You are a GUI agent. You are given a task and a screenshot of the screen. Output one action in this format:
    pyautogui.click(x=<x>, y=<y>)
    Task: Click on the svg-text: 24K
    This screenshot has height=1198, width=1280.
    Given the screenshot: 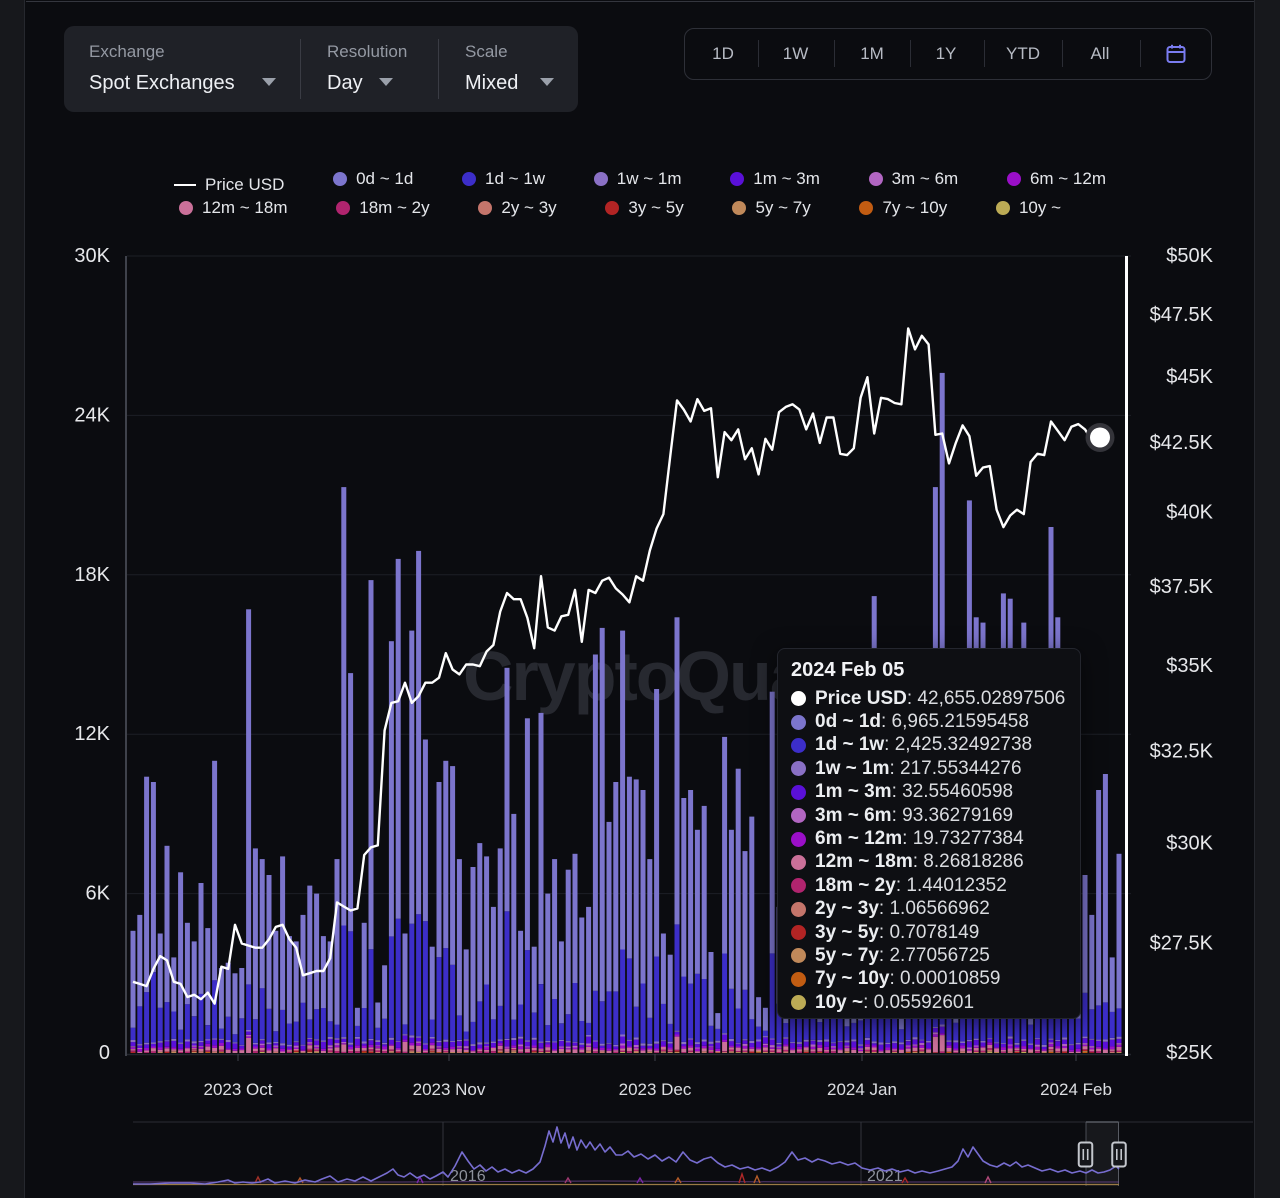 What is the action you would take?
    pyautogui.click(x=92, y=415)
    